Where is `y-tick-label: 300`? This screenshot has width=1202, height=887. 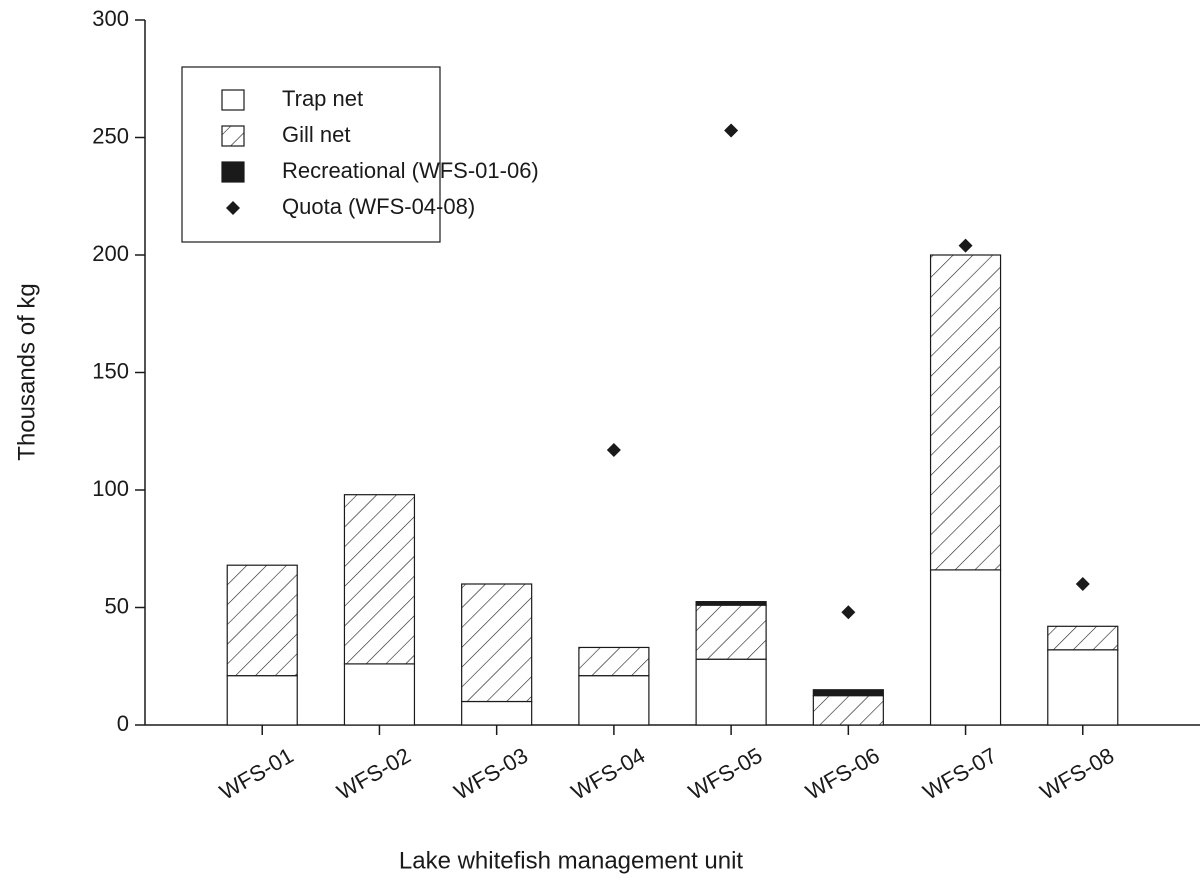
y-tick-label: 300 is located at coordinates (110, 18).